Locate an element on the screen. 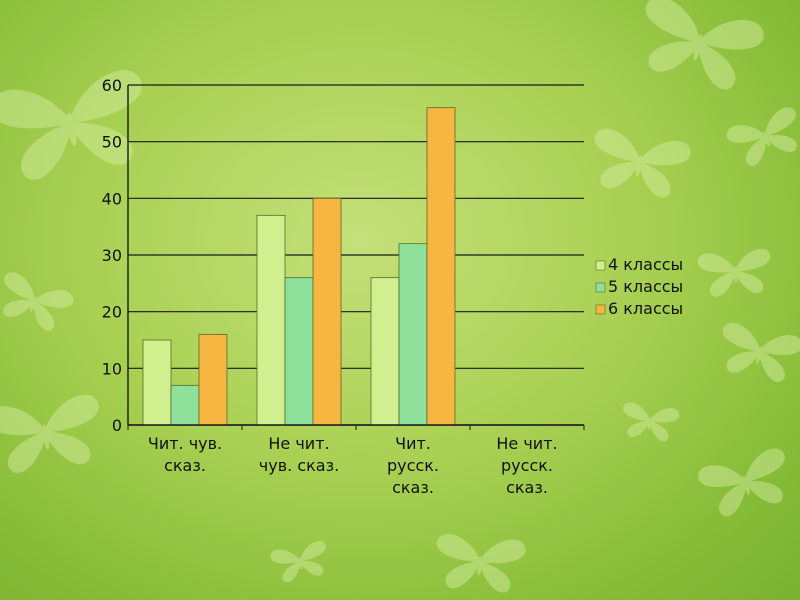 This screenshot has height=600, width=800. legend-entry-label: 5 классы is located at coordinates (645, 286).